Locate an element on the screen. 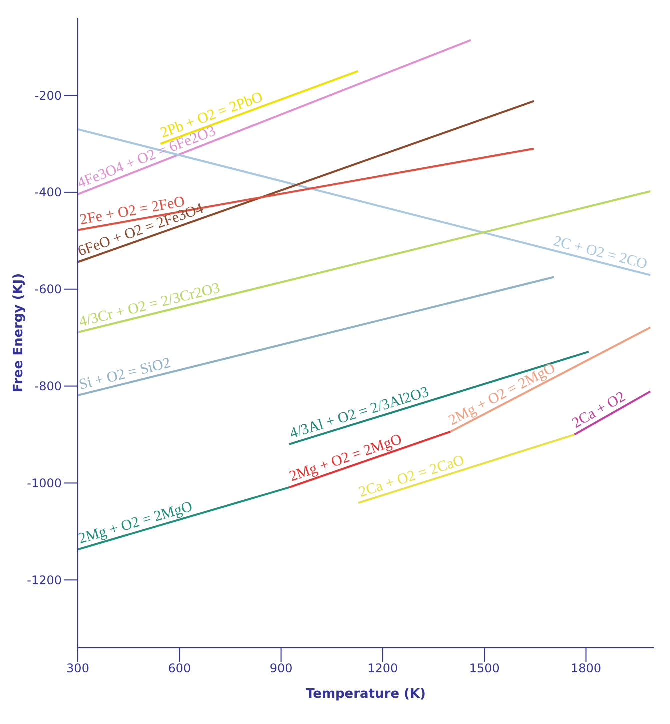 This screenshot has height=724, width=670. text: 4/3Cr + O2 = 2/3Cr2O3 is located at coordinates (150, 305).